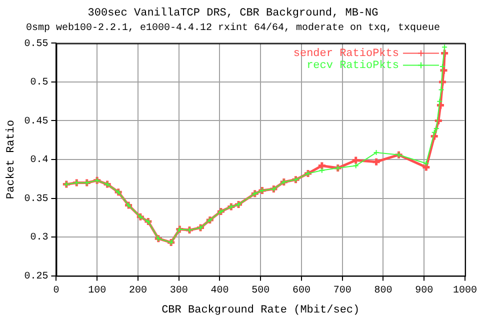  Describe the element at coordinates (36, 199) in the screenshot. I see `y-tick-label: 0.35` at that location.